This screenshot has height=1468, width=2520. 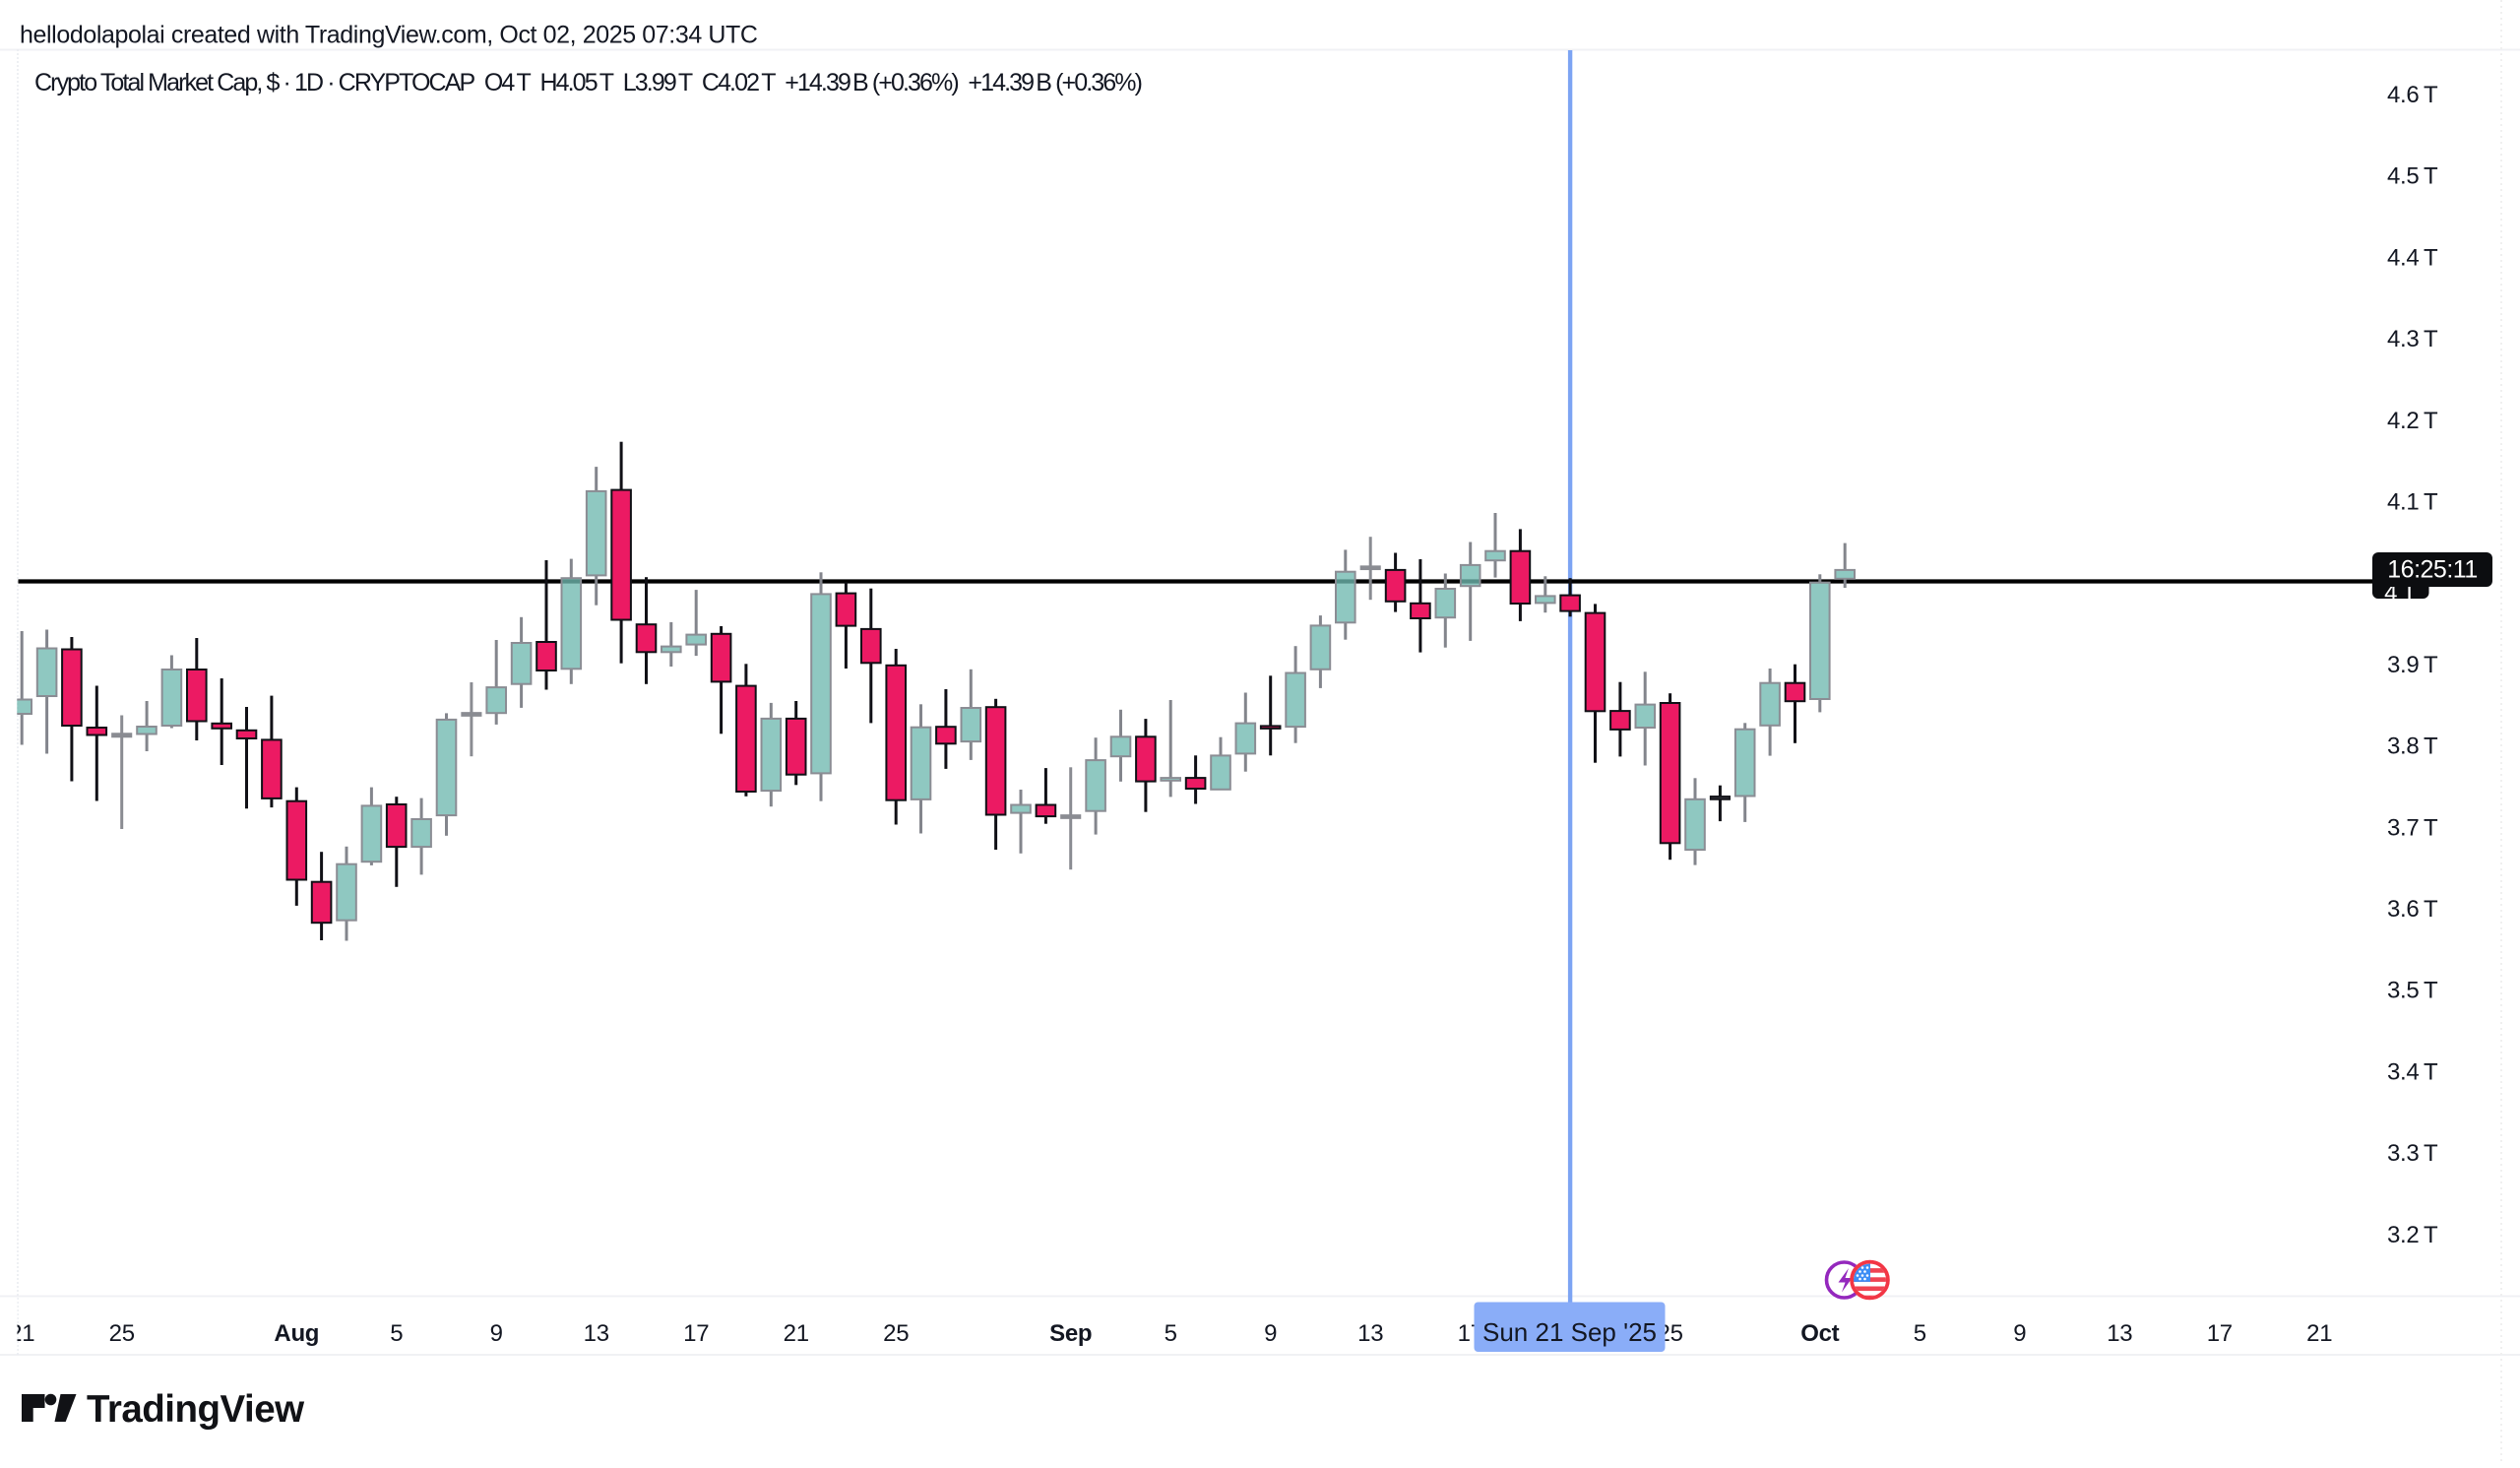 What do you see at coordinates (2432, 570) in the screenshot?
I see `svg-text: 16:25:11` at bounding box center [2432, 570].